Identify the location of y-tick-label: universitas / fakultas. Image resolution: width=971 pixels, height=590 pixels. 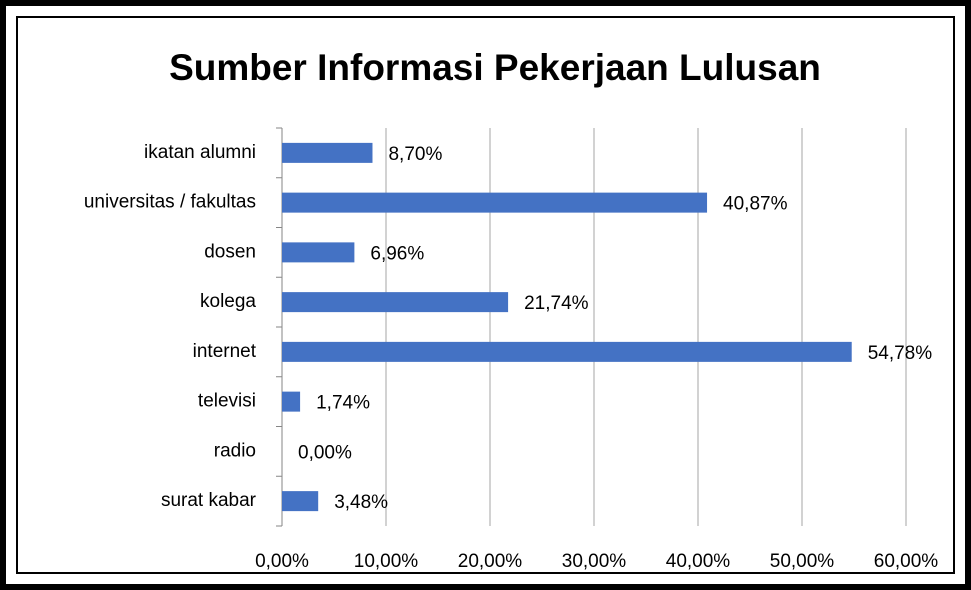
(170, 202).